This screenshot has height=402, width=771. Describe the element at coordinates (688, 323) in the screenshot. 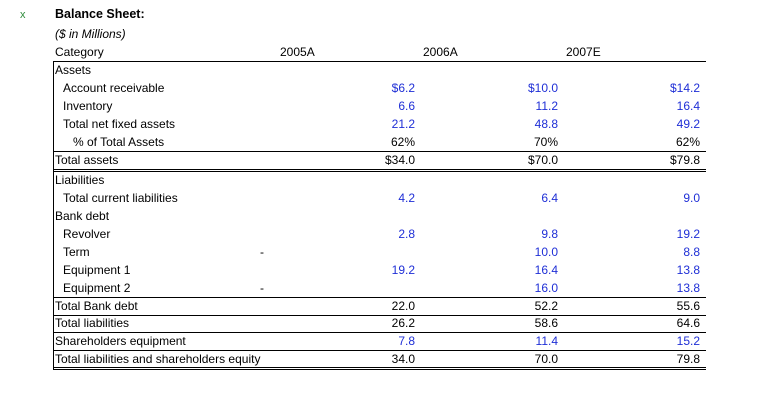

I see `cell-2007: 64.6` at that location.